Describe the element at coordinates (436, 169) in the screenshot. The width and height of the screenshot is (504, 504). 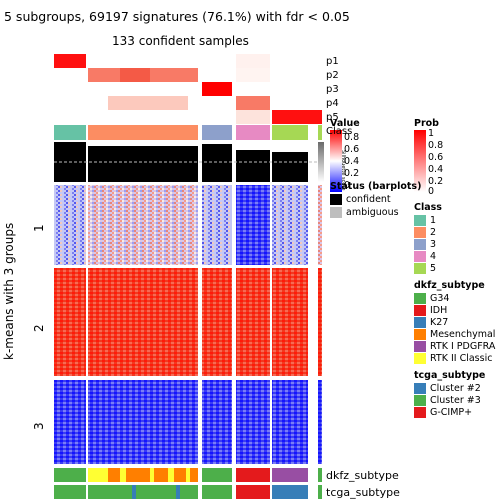
I see `prob-tick: 0.4` at that location.